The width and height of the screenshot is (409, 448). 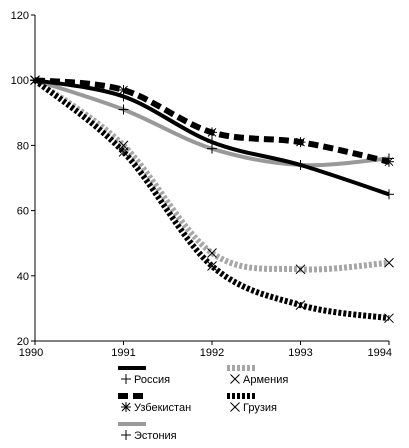 I want to click on y-tick-label: 80, so click(x=23, y=146).